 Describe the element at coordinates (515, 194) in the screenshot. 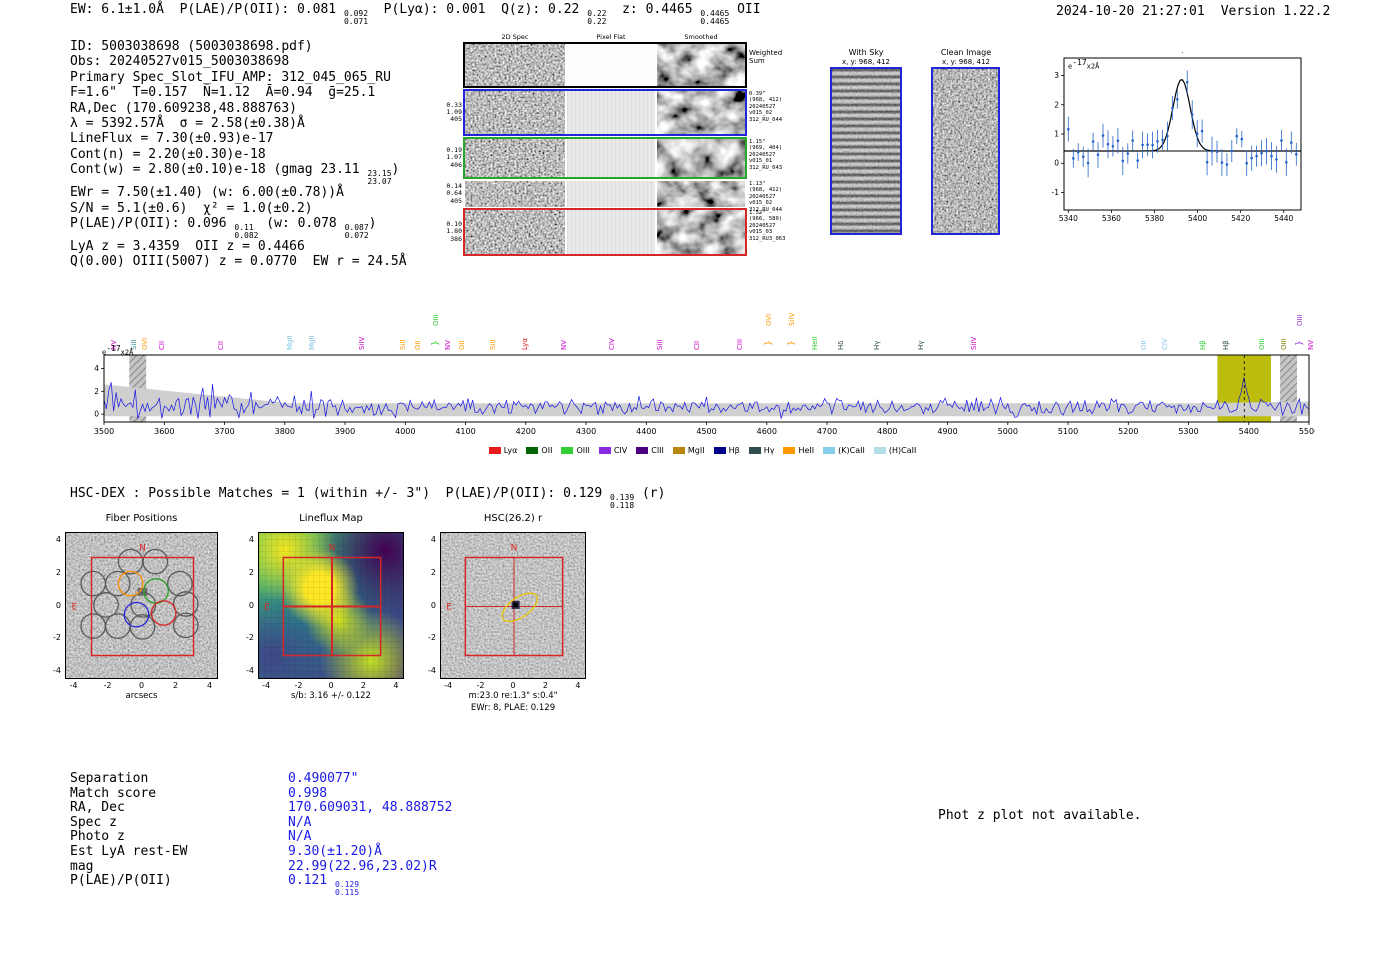

I see `cutout-exp-3-2dspec` at that location.